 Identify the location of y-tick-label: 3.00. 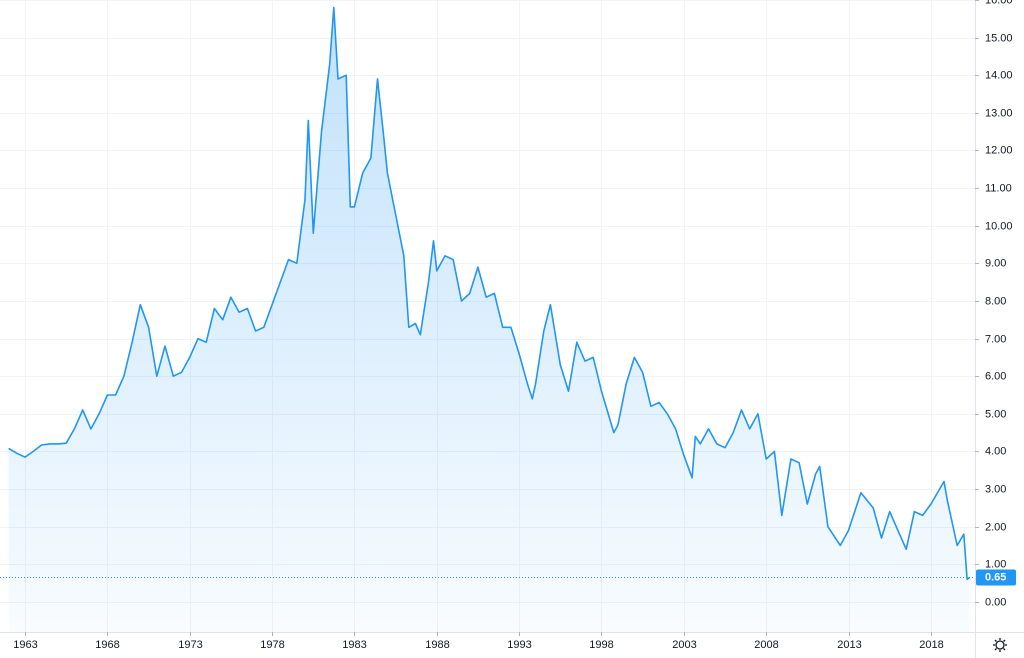
(995, 489).